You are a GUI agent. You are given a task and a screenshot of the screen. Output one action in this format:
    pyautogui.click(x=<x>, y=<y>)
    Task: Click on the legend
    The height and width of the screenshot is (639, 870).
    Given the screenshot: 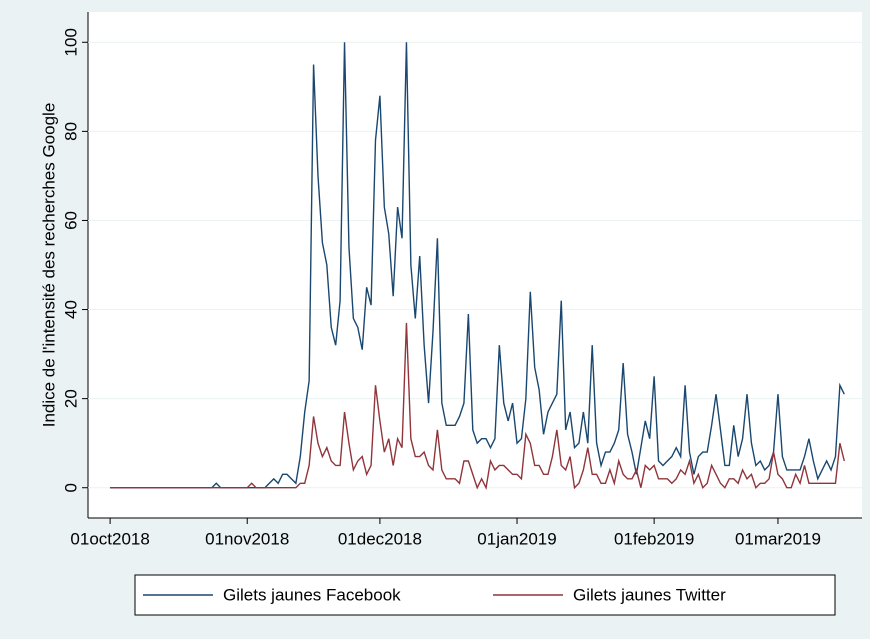 What is the action you would take?
    pyautogui.click(x=485, y=595)
    